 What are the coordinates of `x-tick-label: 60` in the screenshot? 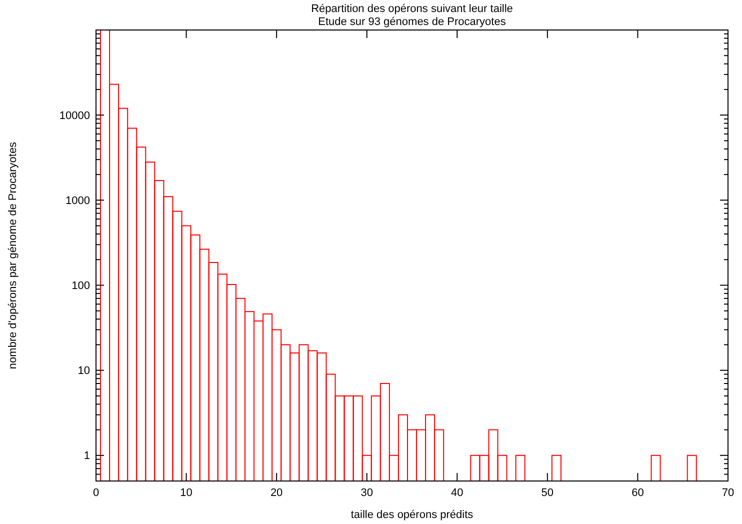 It's located at (638, 493).